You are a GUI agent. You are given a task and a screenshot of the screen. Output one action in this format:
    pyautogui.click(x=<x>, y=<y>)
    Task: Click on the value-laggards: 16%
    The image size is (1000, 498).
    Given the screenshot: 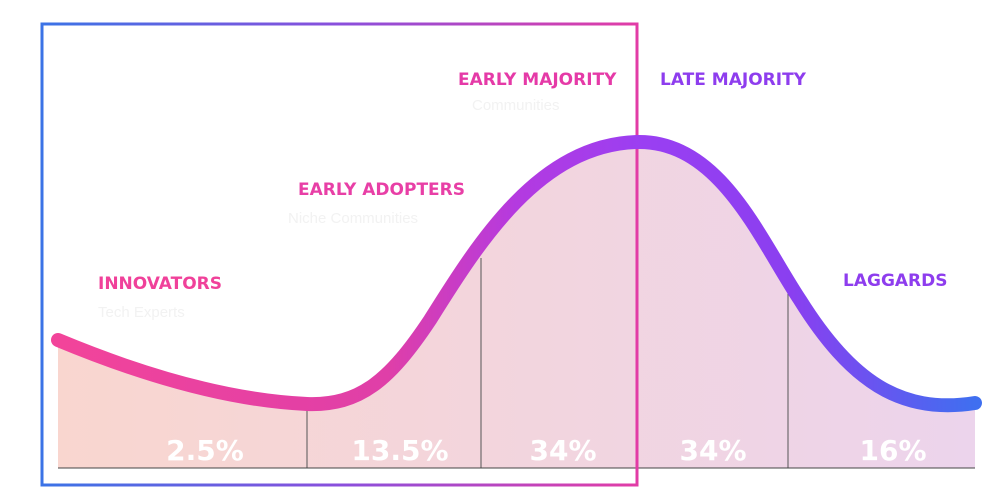 What is the action you would take?
    pyautogui.click(x=892, y=450)
    